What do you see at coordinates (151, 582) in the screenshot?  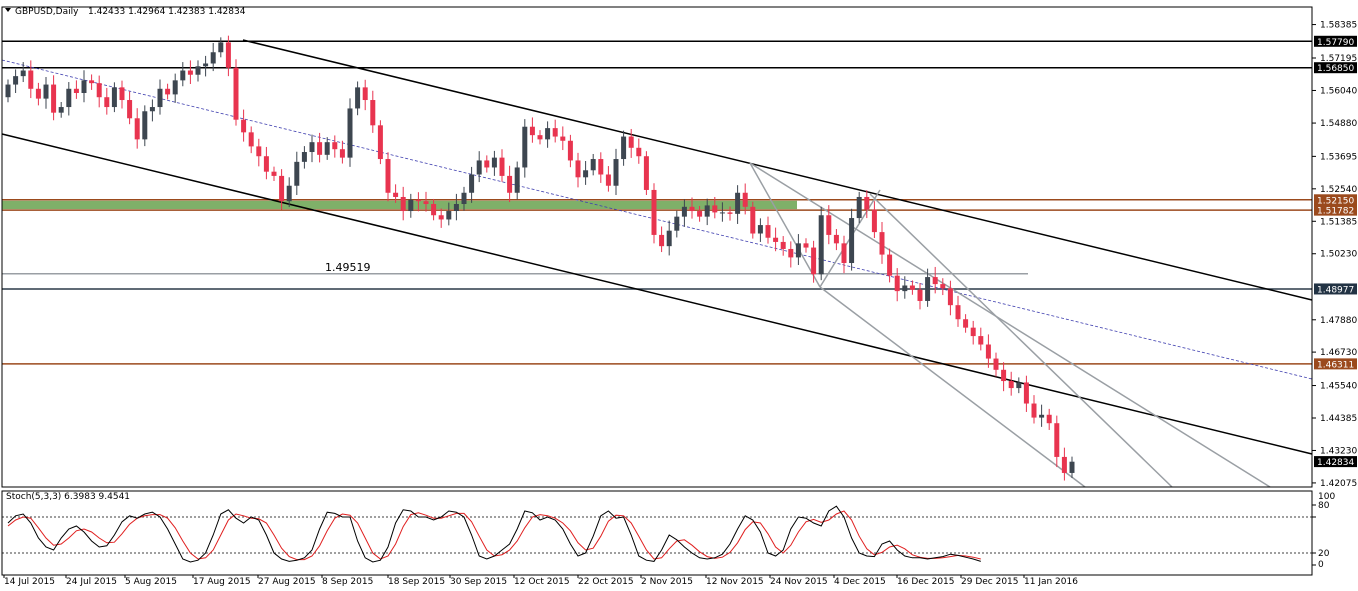 I see `x-tick-label-2: 5 Aug 2015` at bounding box center [151, 582].